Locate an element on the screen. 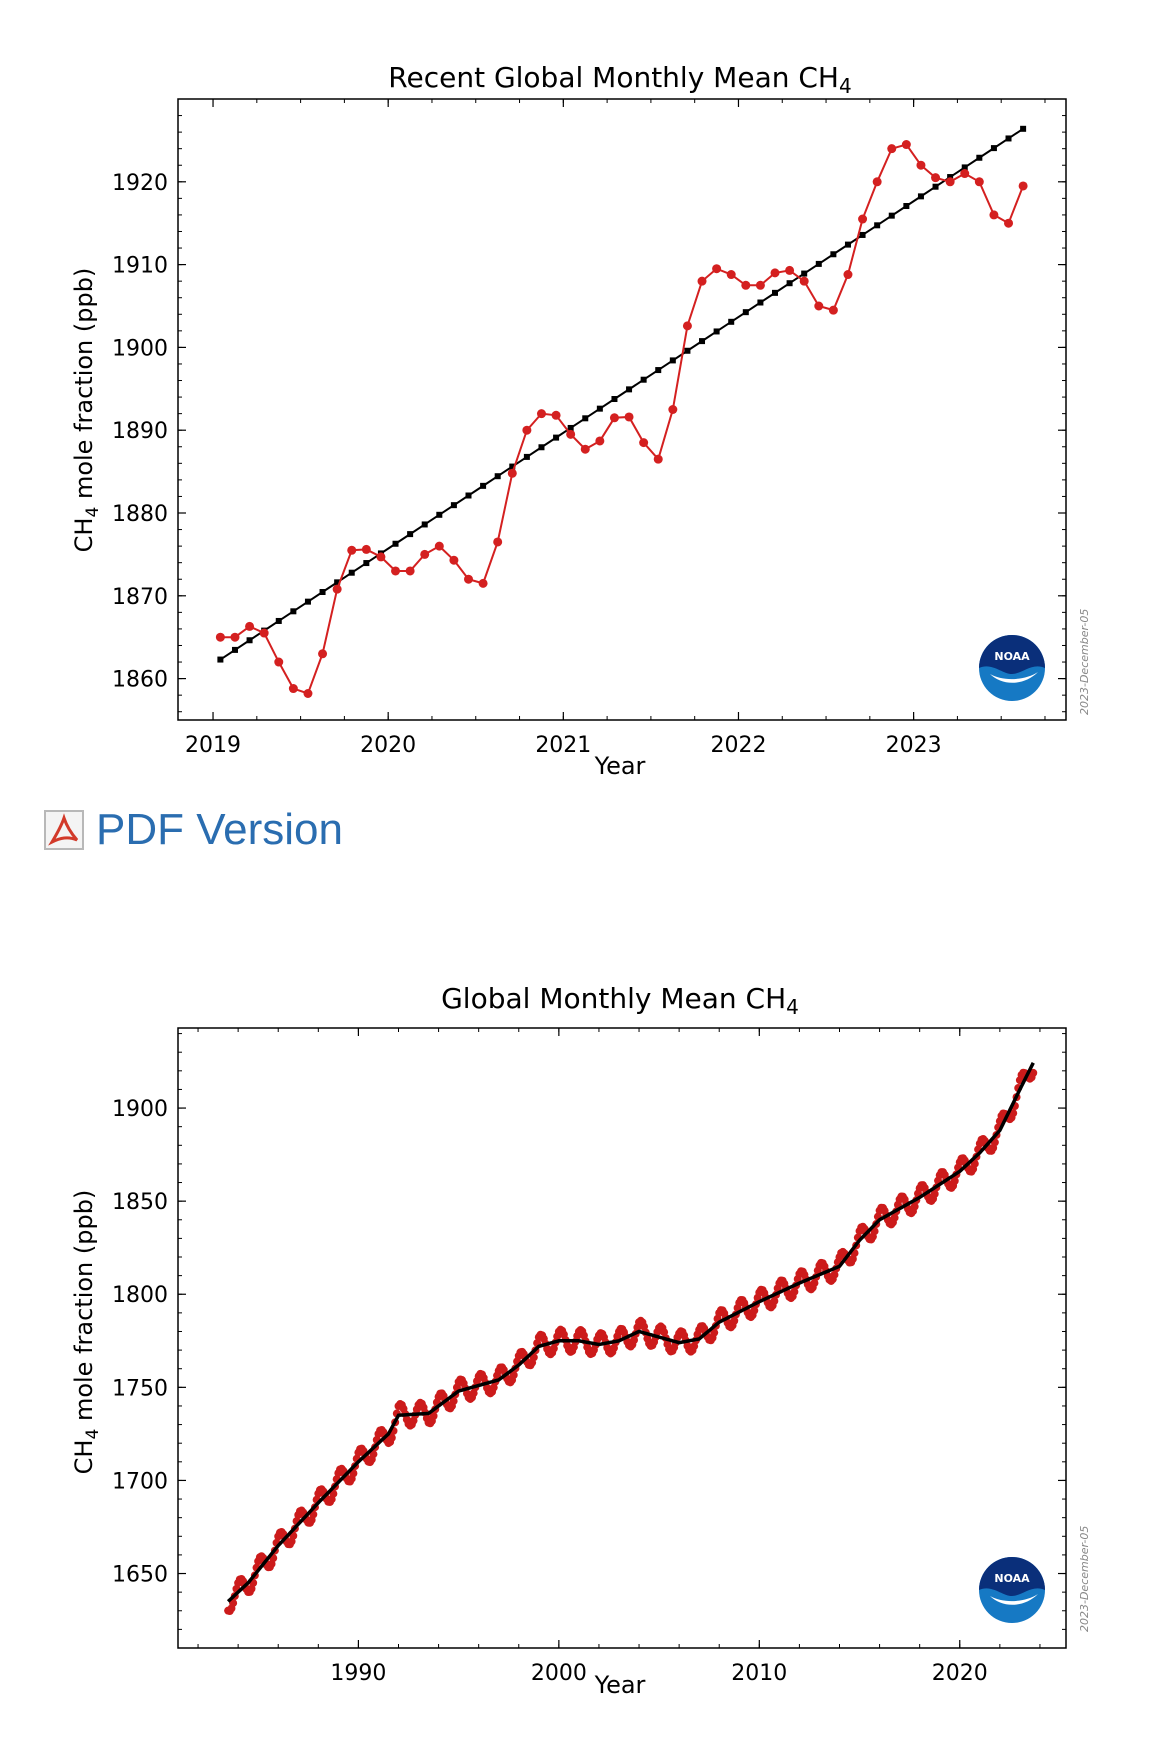  chart2-xtick-label: 2010 is located at coordinates (759, 1673).